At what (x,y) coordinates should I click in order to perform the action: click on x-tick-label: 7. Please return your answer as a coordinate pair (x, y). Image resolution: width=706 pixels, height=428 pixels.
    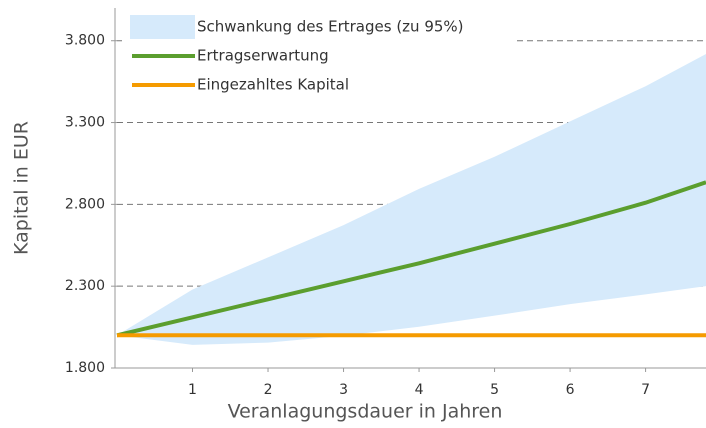
    Looking at the image, I should click on (645, 390).